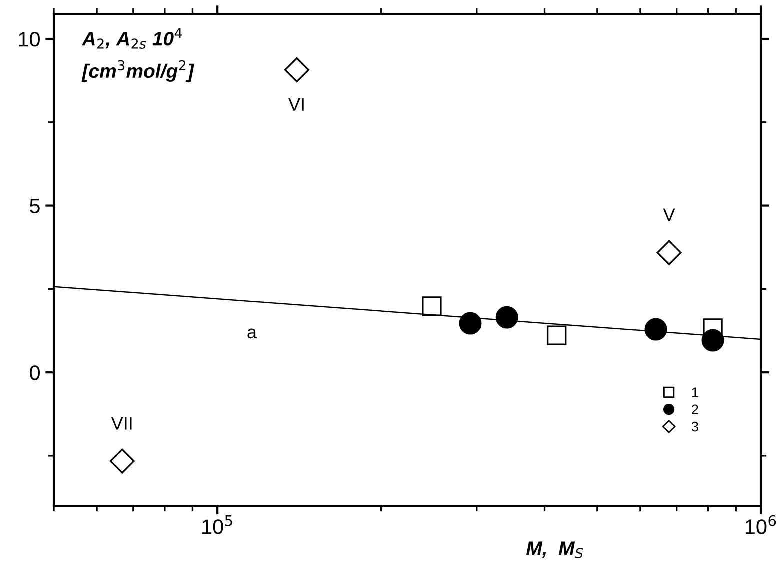  I want to click on annotation: V, so click(669, 215).